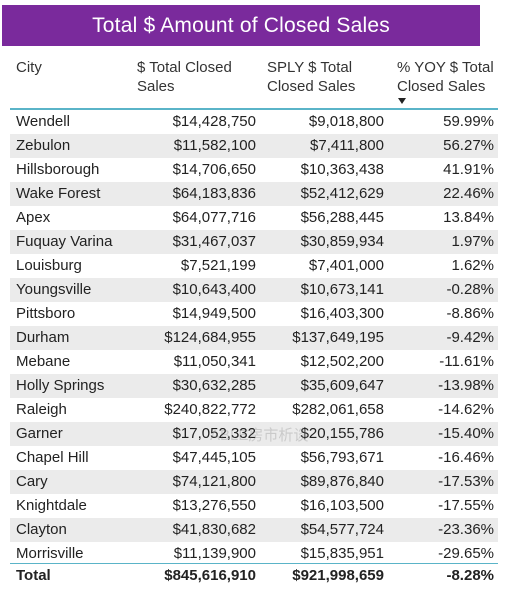 The height and width of the screenshot is (589, 505). I want to click on total-closed-sales-cell: $11,050,341, so click(214, 361).